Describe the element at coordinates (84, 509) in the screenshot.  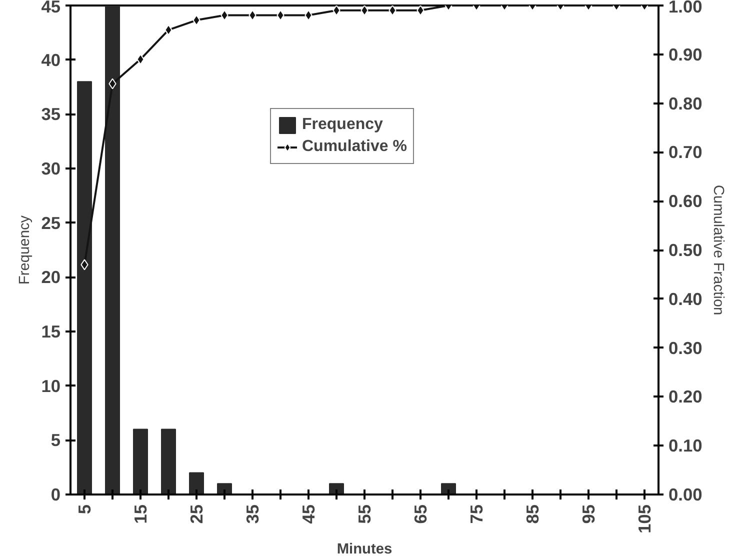
I see `x-tick-label: 5` at that location.